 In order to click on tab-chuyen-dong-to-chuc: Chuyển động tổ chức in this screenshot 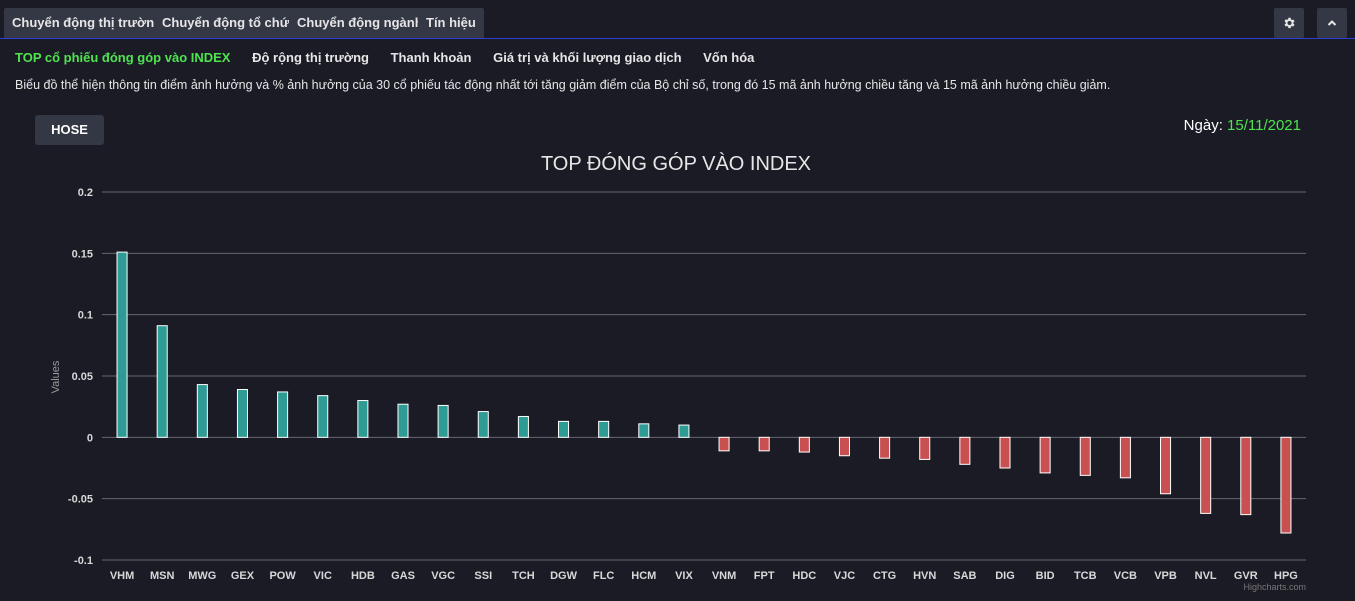, I will do `click(229, 23)`.